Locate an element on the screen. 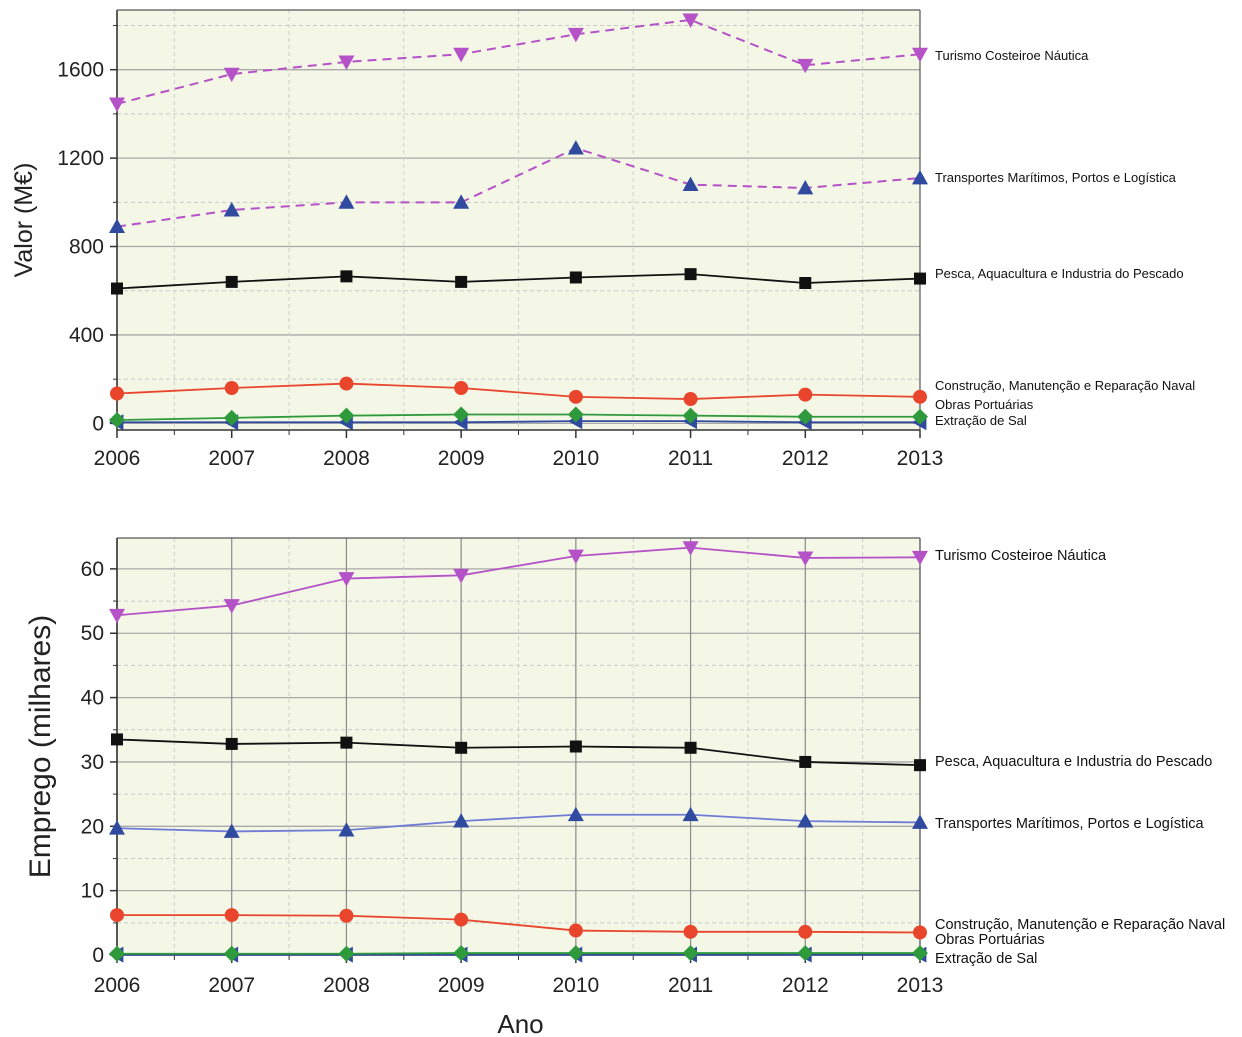  series-construcao-manutencao-e-reparacao-naval is located at coordinates (518, 924).